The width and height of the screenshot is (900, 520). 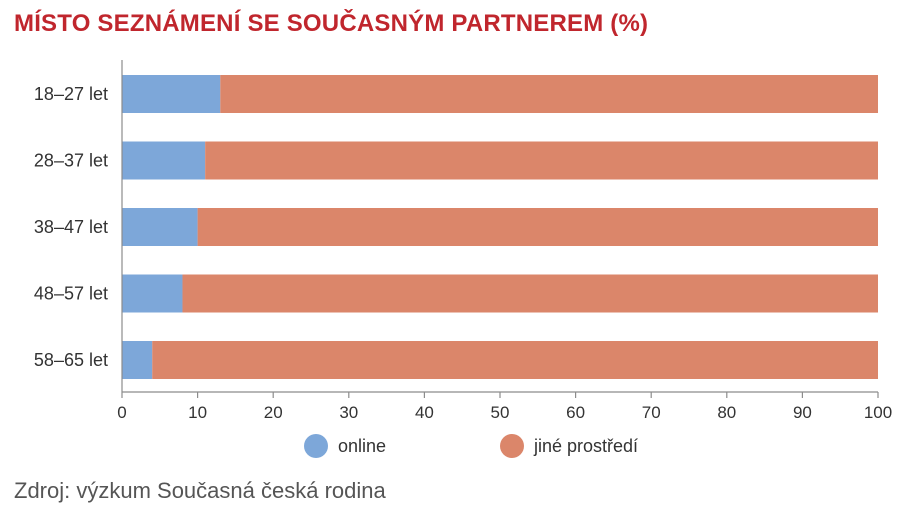 I want to click on x-tick-label: 40, so click(x=424, y=412).